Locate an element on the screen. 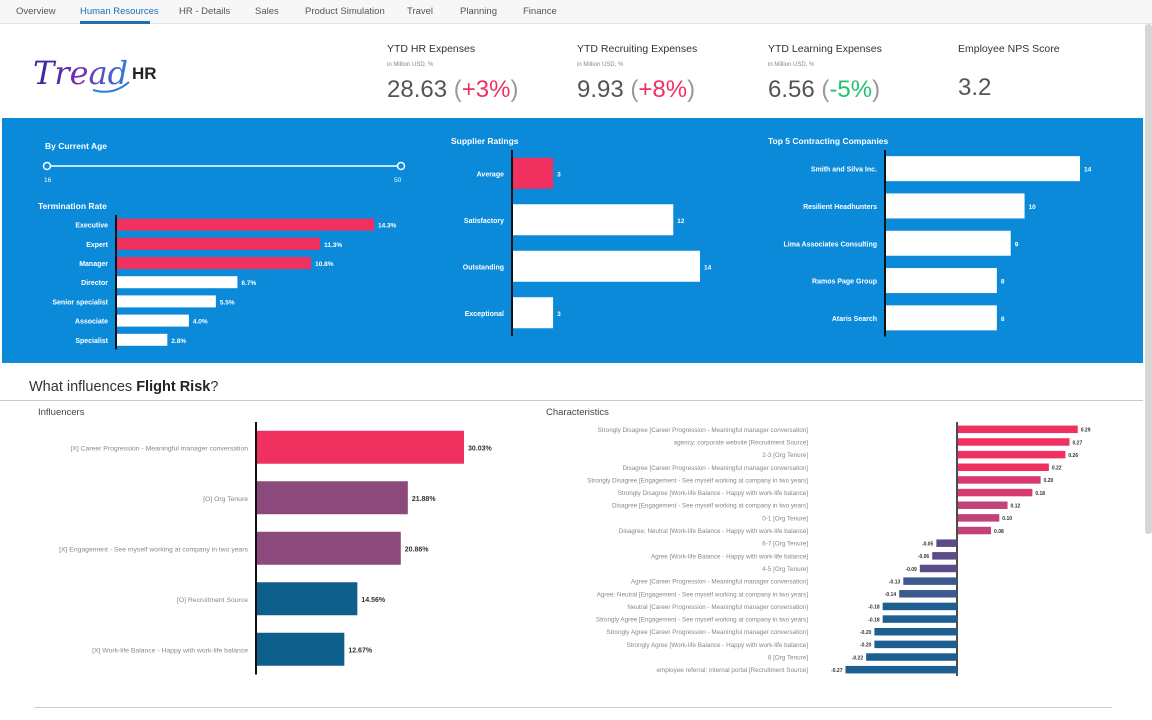 Image resolution: width=1152 pixels, height=720 pixels. age-max-label: 50 is located at coordinates (398, 180).